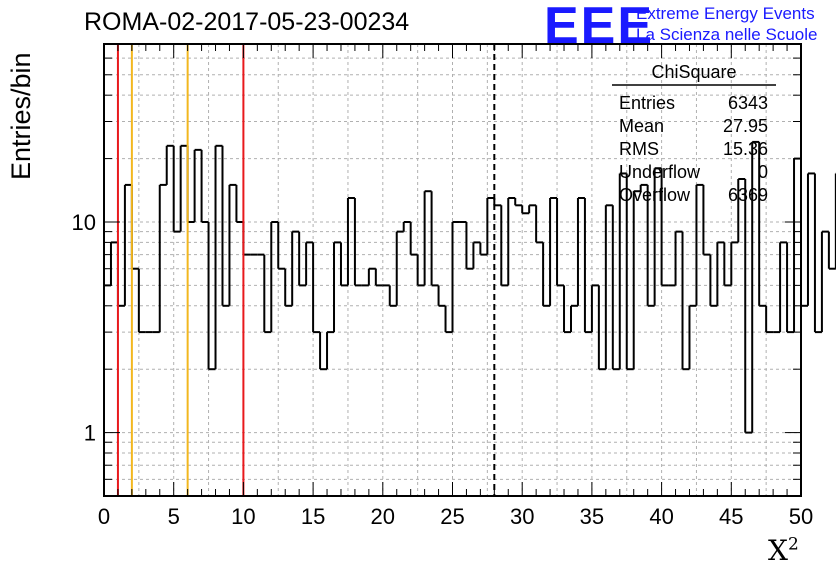 The image size is (836, 572). What do you see at coordinates (383, 516) in the screenshot?
I see `x-tick-label: 20` at bounding box center [383, 516].